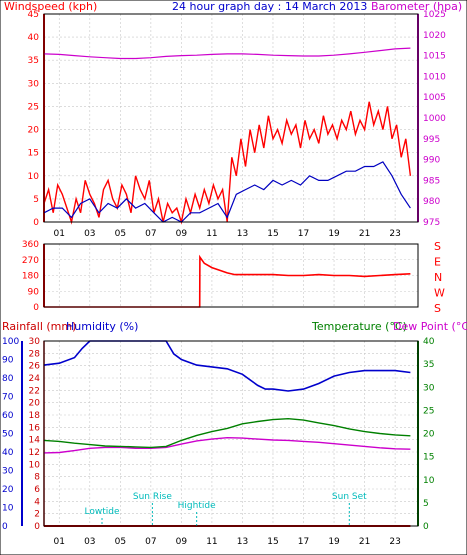  I want to click on wind-ytick-0: 0, so click(36, 223).